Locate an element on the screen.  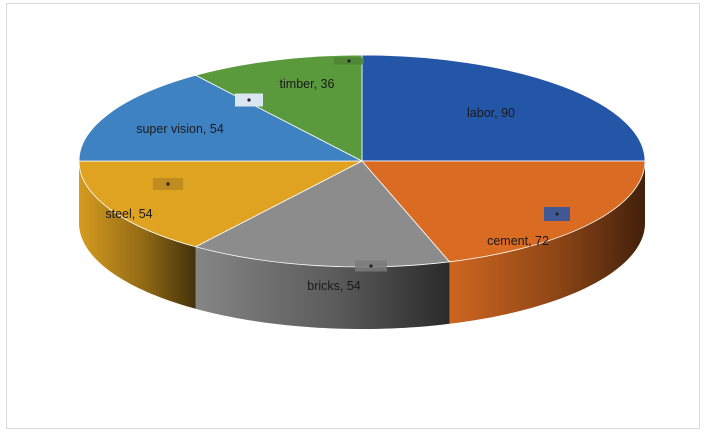
marker-dot-cement is located at coordinates (557, 214).